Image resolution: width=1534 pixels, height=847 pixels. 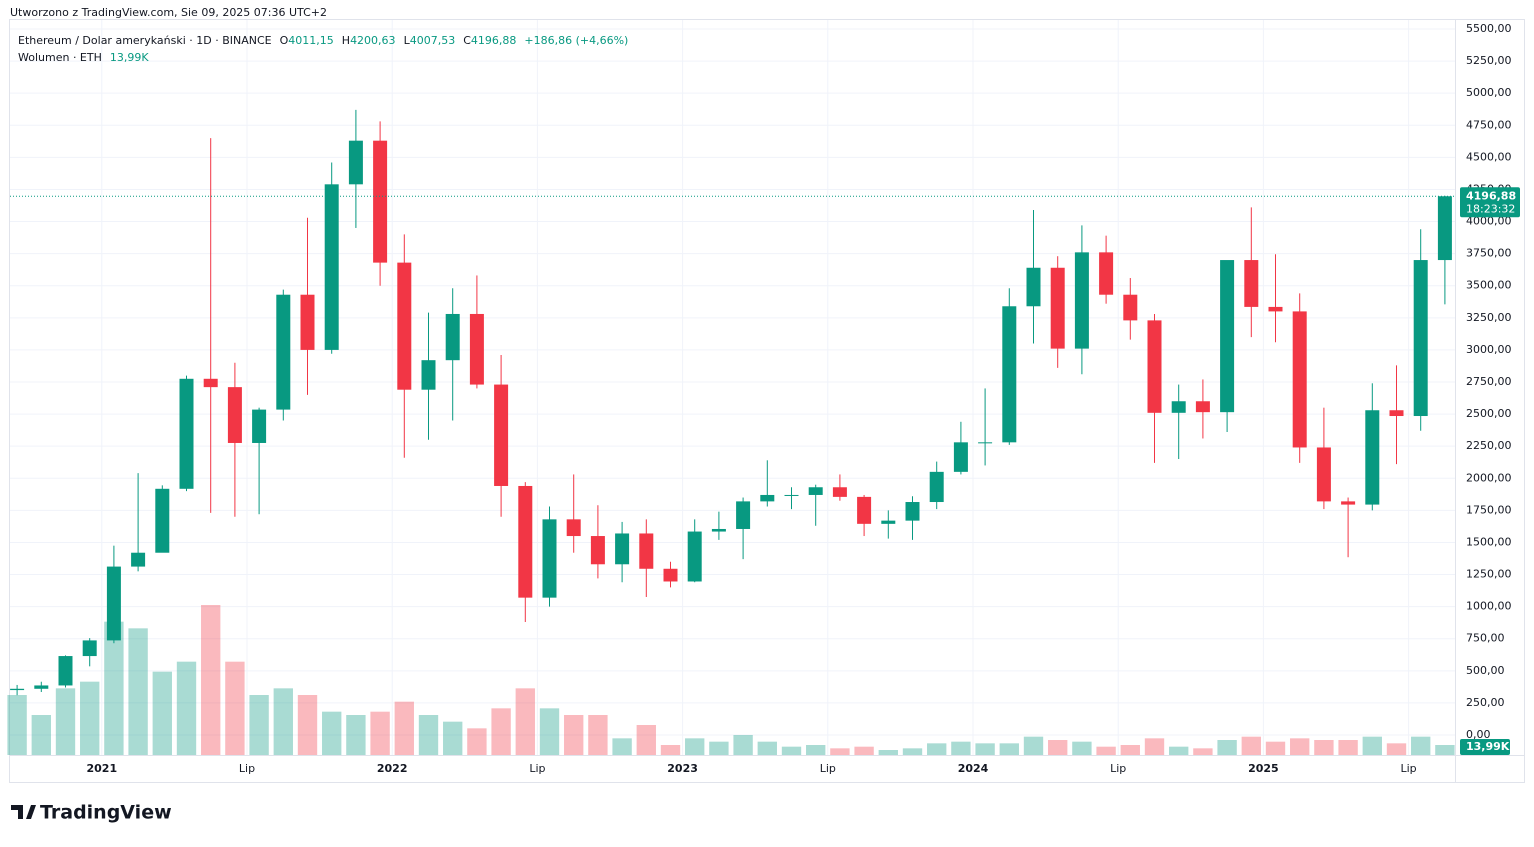 I want to click on last-price-label: 4196,88, so click(x=1491, y=195).